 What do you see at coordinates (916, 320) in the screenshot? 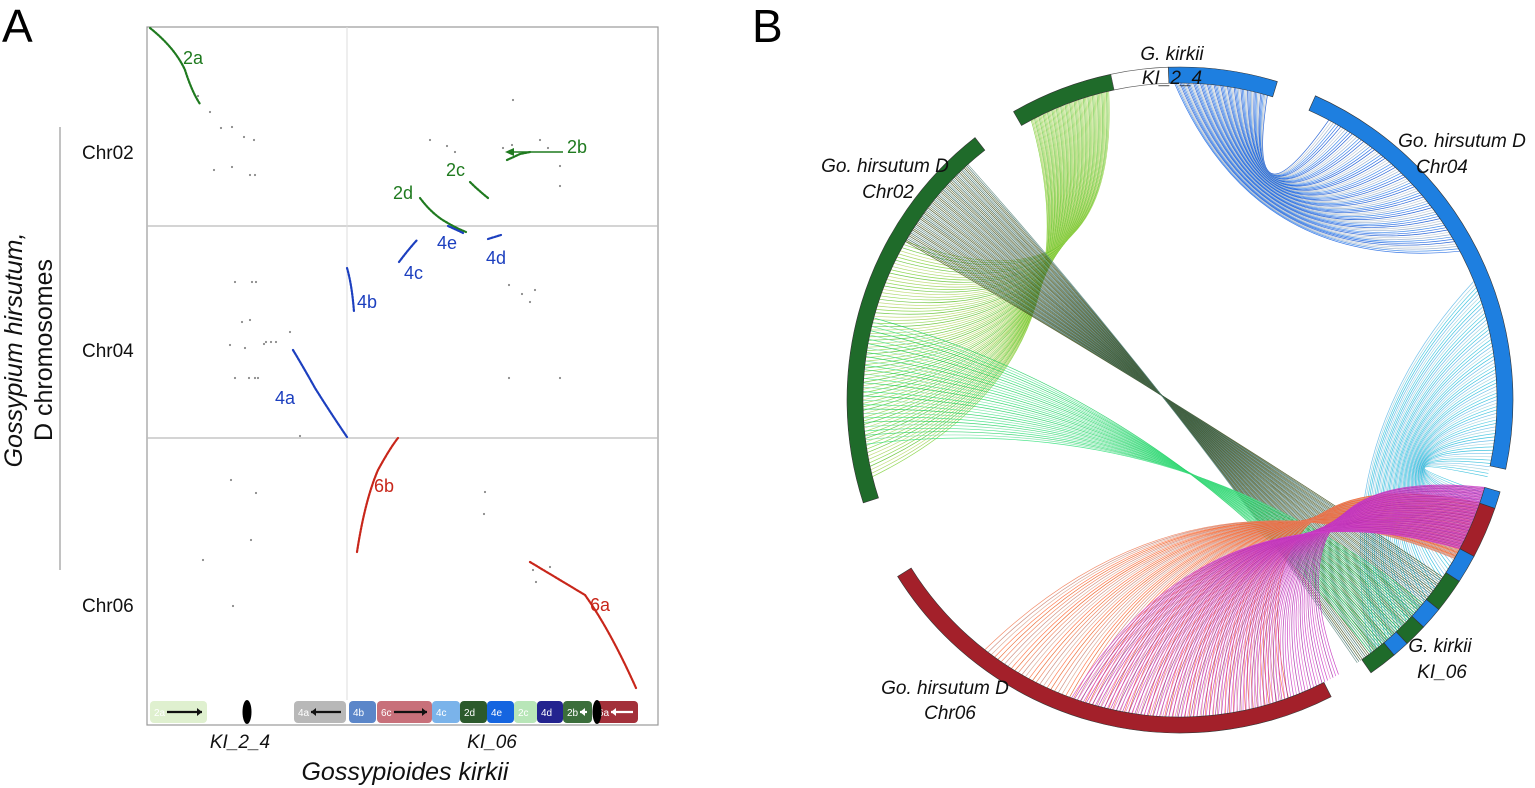
I see `ideogram-chr02` at bounding box center [916, 320].